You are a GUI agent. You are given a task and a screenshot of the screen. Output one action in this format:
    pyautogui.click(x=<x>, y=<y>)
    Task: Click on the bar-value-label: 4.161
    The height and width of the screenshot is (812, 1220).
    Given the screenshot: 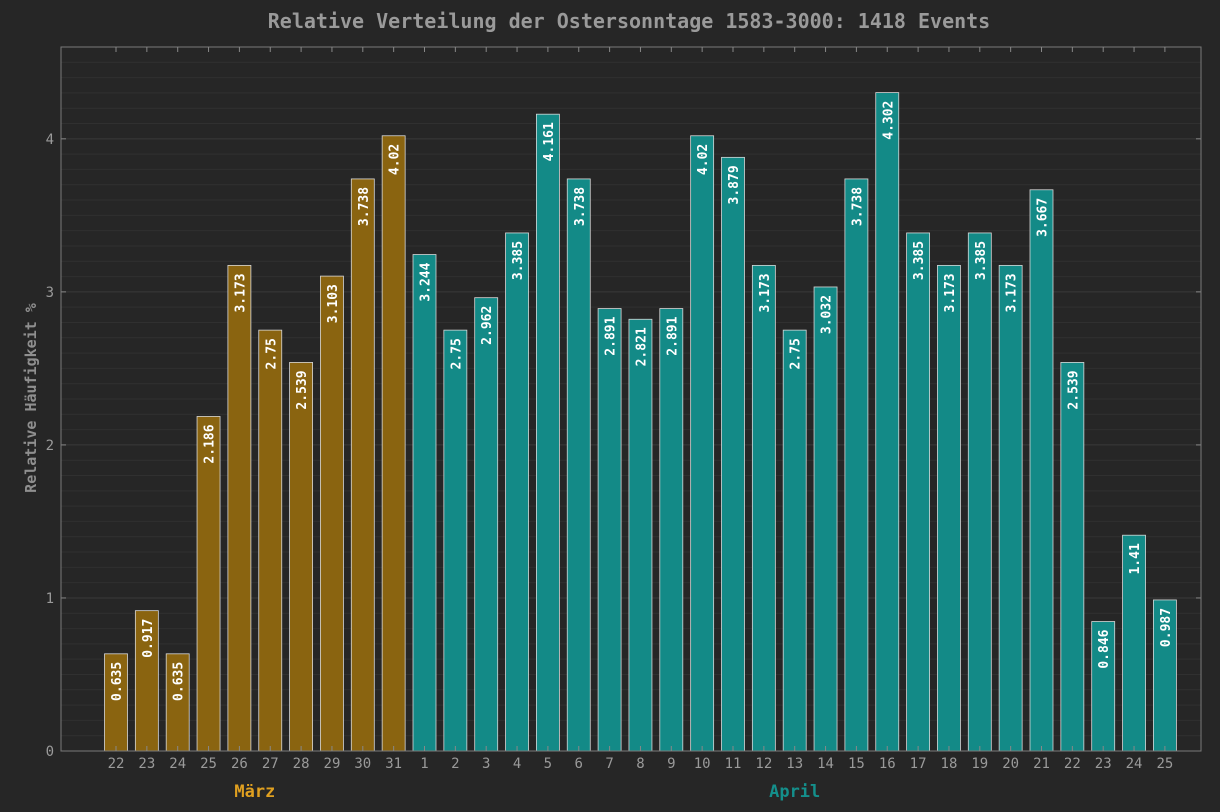 What is the action you would take?
    pyautogui.click(x=549, y=141)
    